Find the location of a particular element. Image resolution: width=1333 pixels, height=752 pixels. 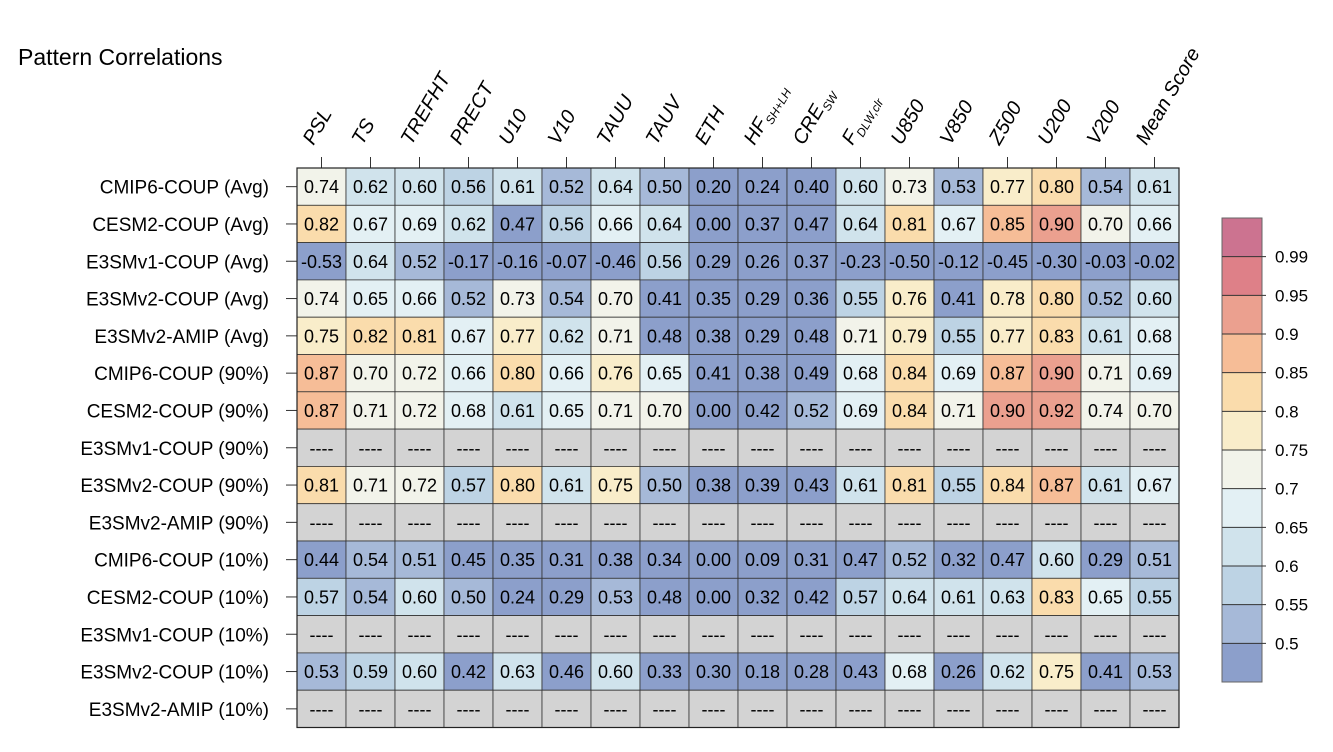

row-label: CMIP6-COUP (10%) is located at coordinates (181, 561).